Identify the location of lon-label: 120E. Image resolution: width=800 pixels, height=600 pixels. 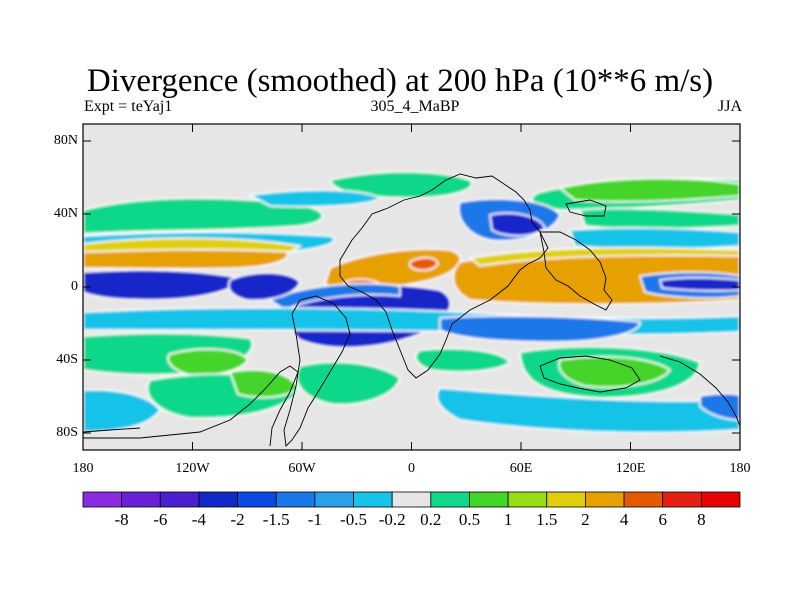
(630, 468).